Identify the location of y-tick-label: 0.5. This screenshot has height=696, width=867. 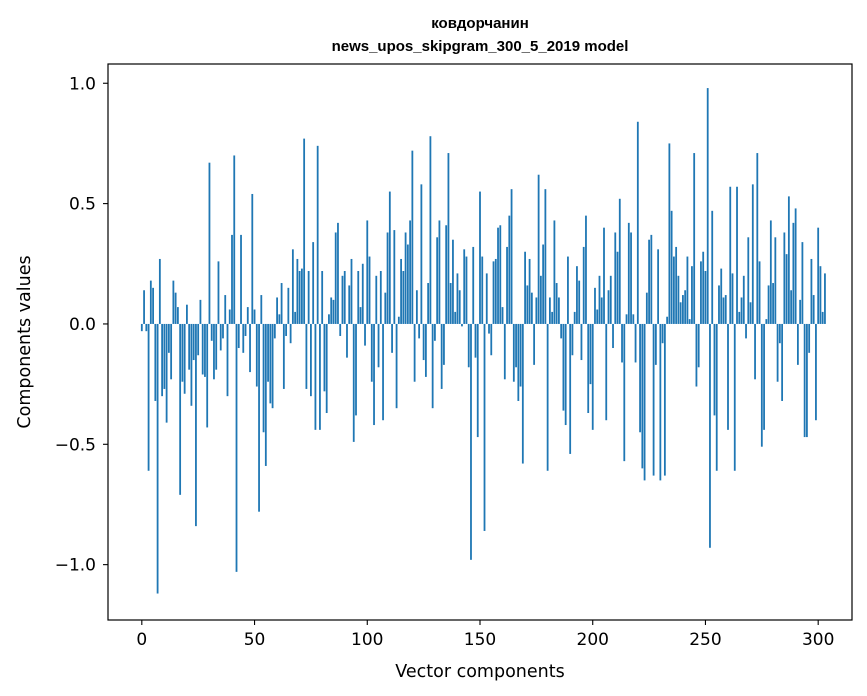
(82, 205).